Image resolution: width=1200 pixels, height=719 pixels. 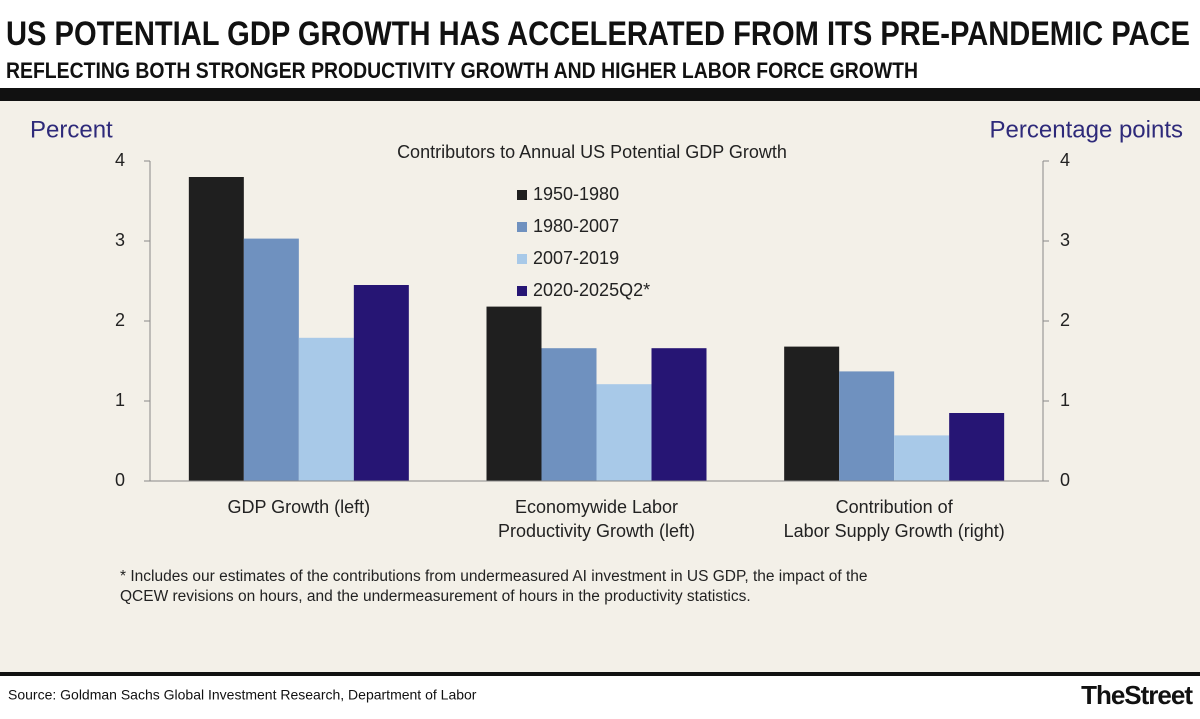 What do you see at coordinates (600, 674) in the screenshot?
I see `bottom-rule` at bounding box center [600, 674].